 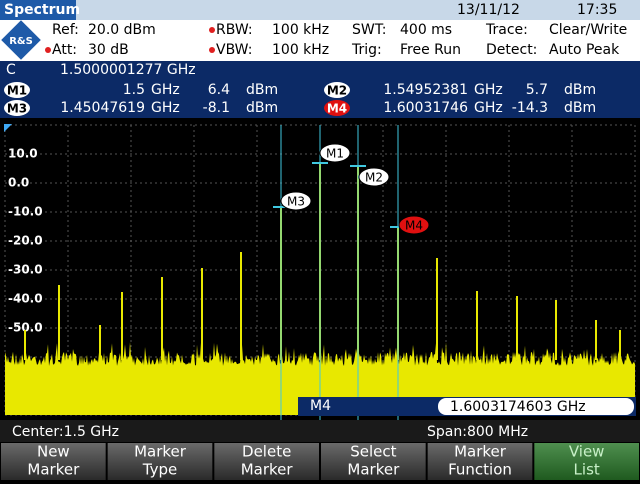 What do you see at coordinates (122, 30) in the screenshot?
I see `value: 20.0 dBm` at bounding box center [122, 30].